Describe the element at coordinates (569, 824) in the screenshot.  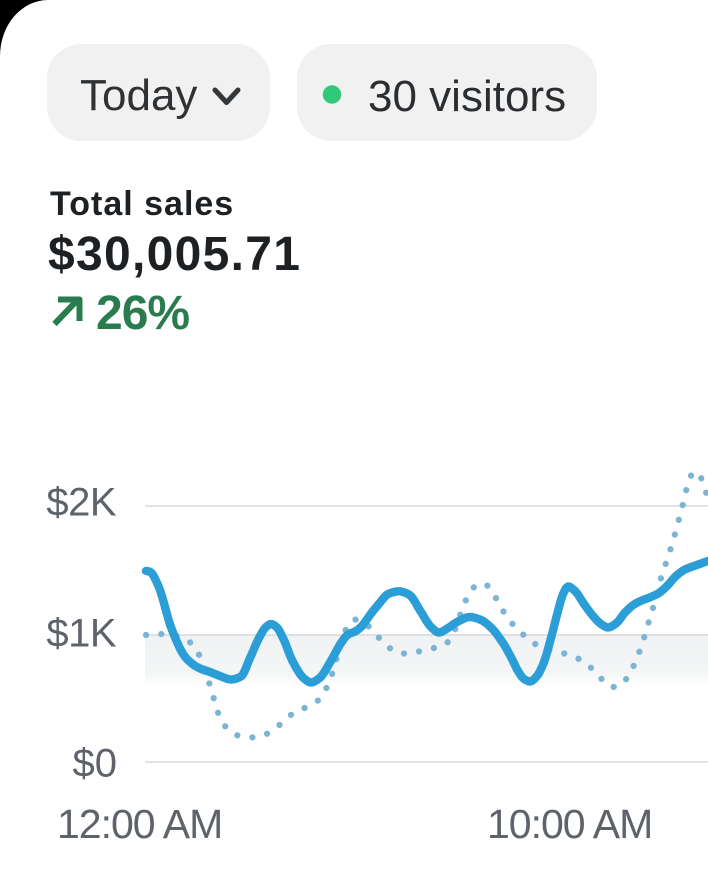
I see `svg-text: 10:00 AM` at that location.